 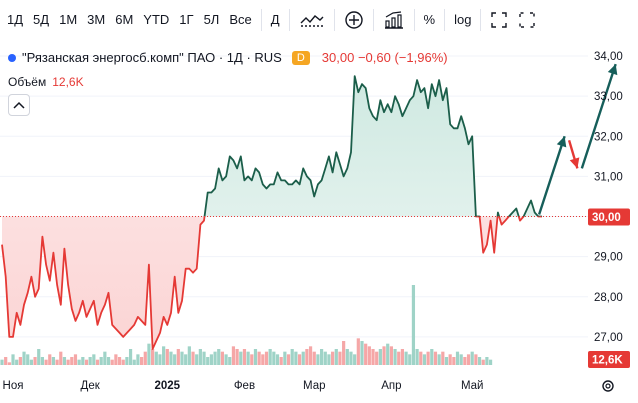 I want to click on percent-scale-button: %, so click(x=429, y=19).